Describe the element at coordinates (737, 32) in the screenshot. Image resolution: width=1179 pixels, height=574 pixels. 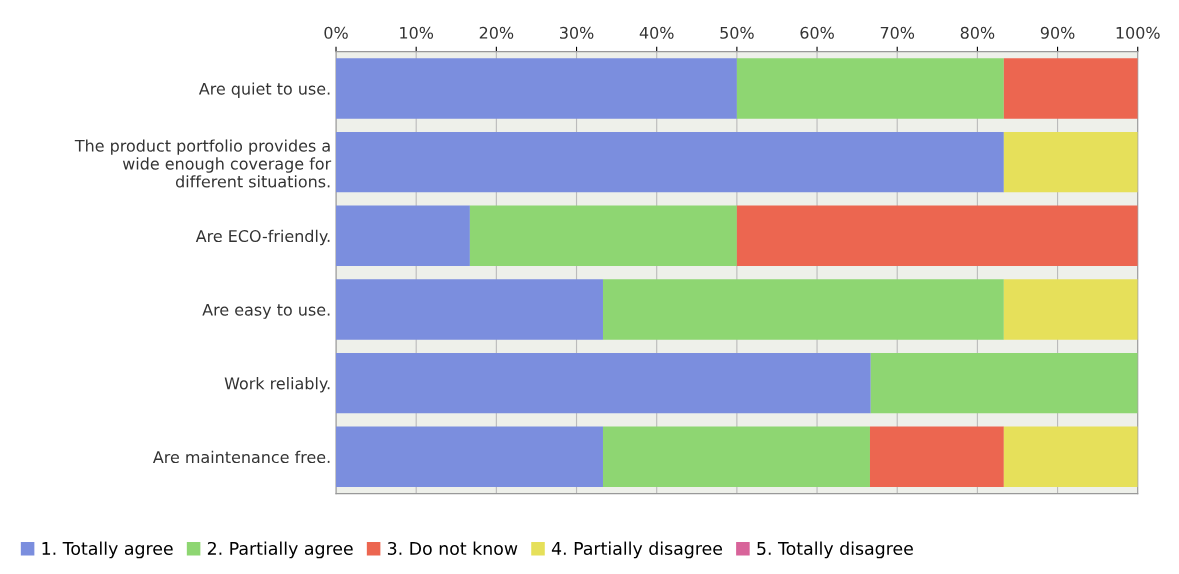
I see `x-tick-label: 50%` at that location.